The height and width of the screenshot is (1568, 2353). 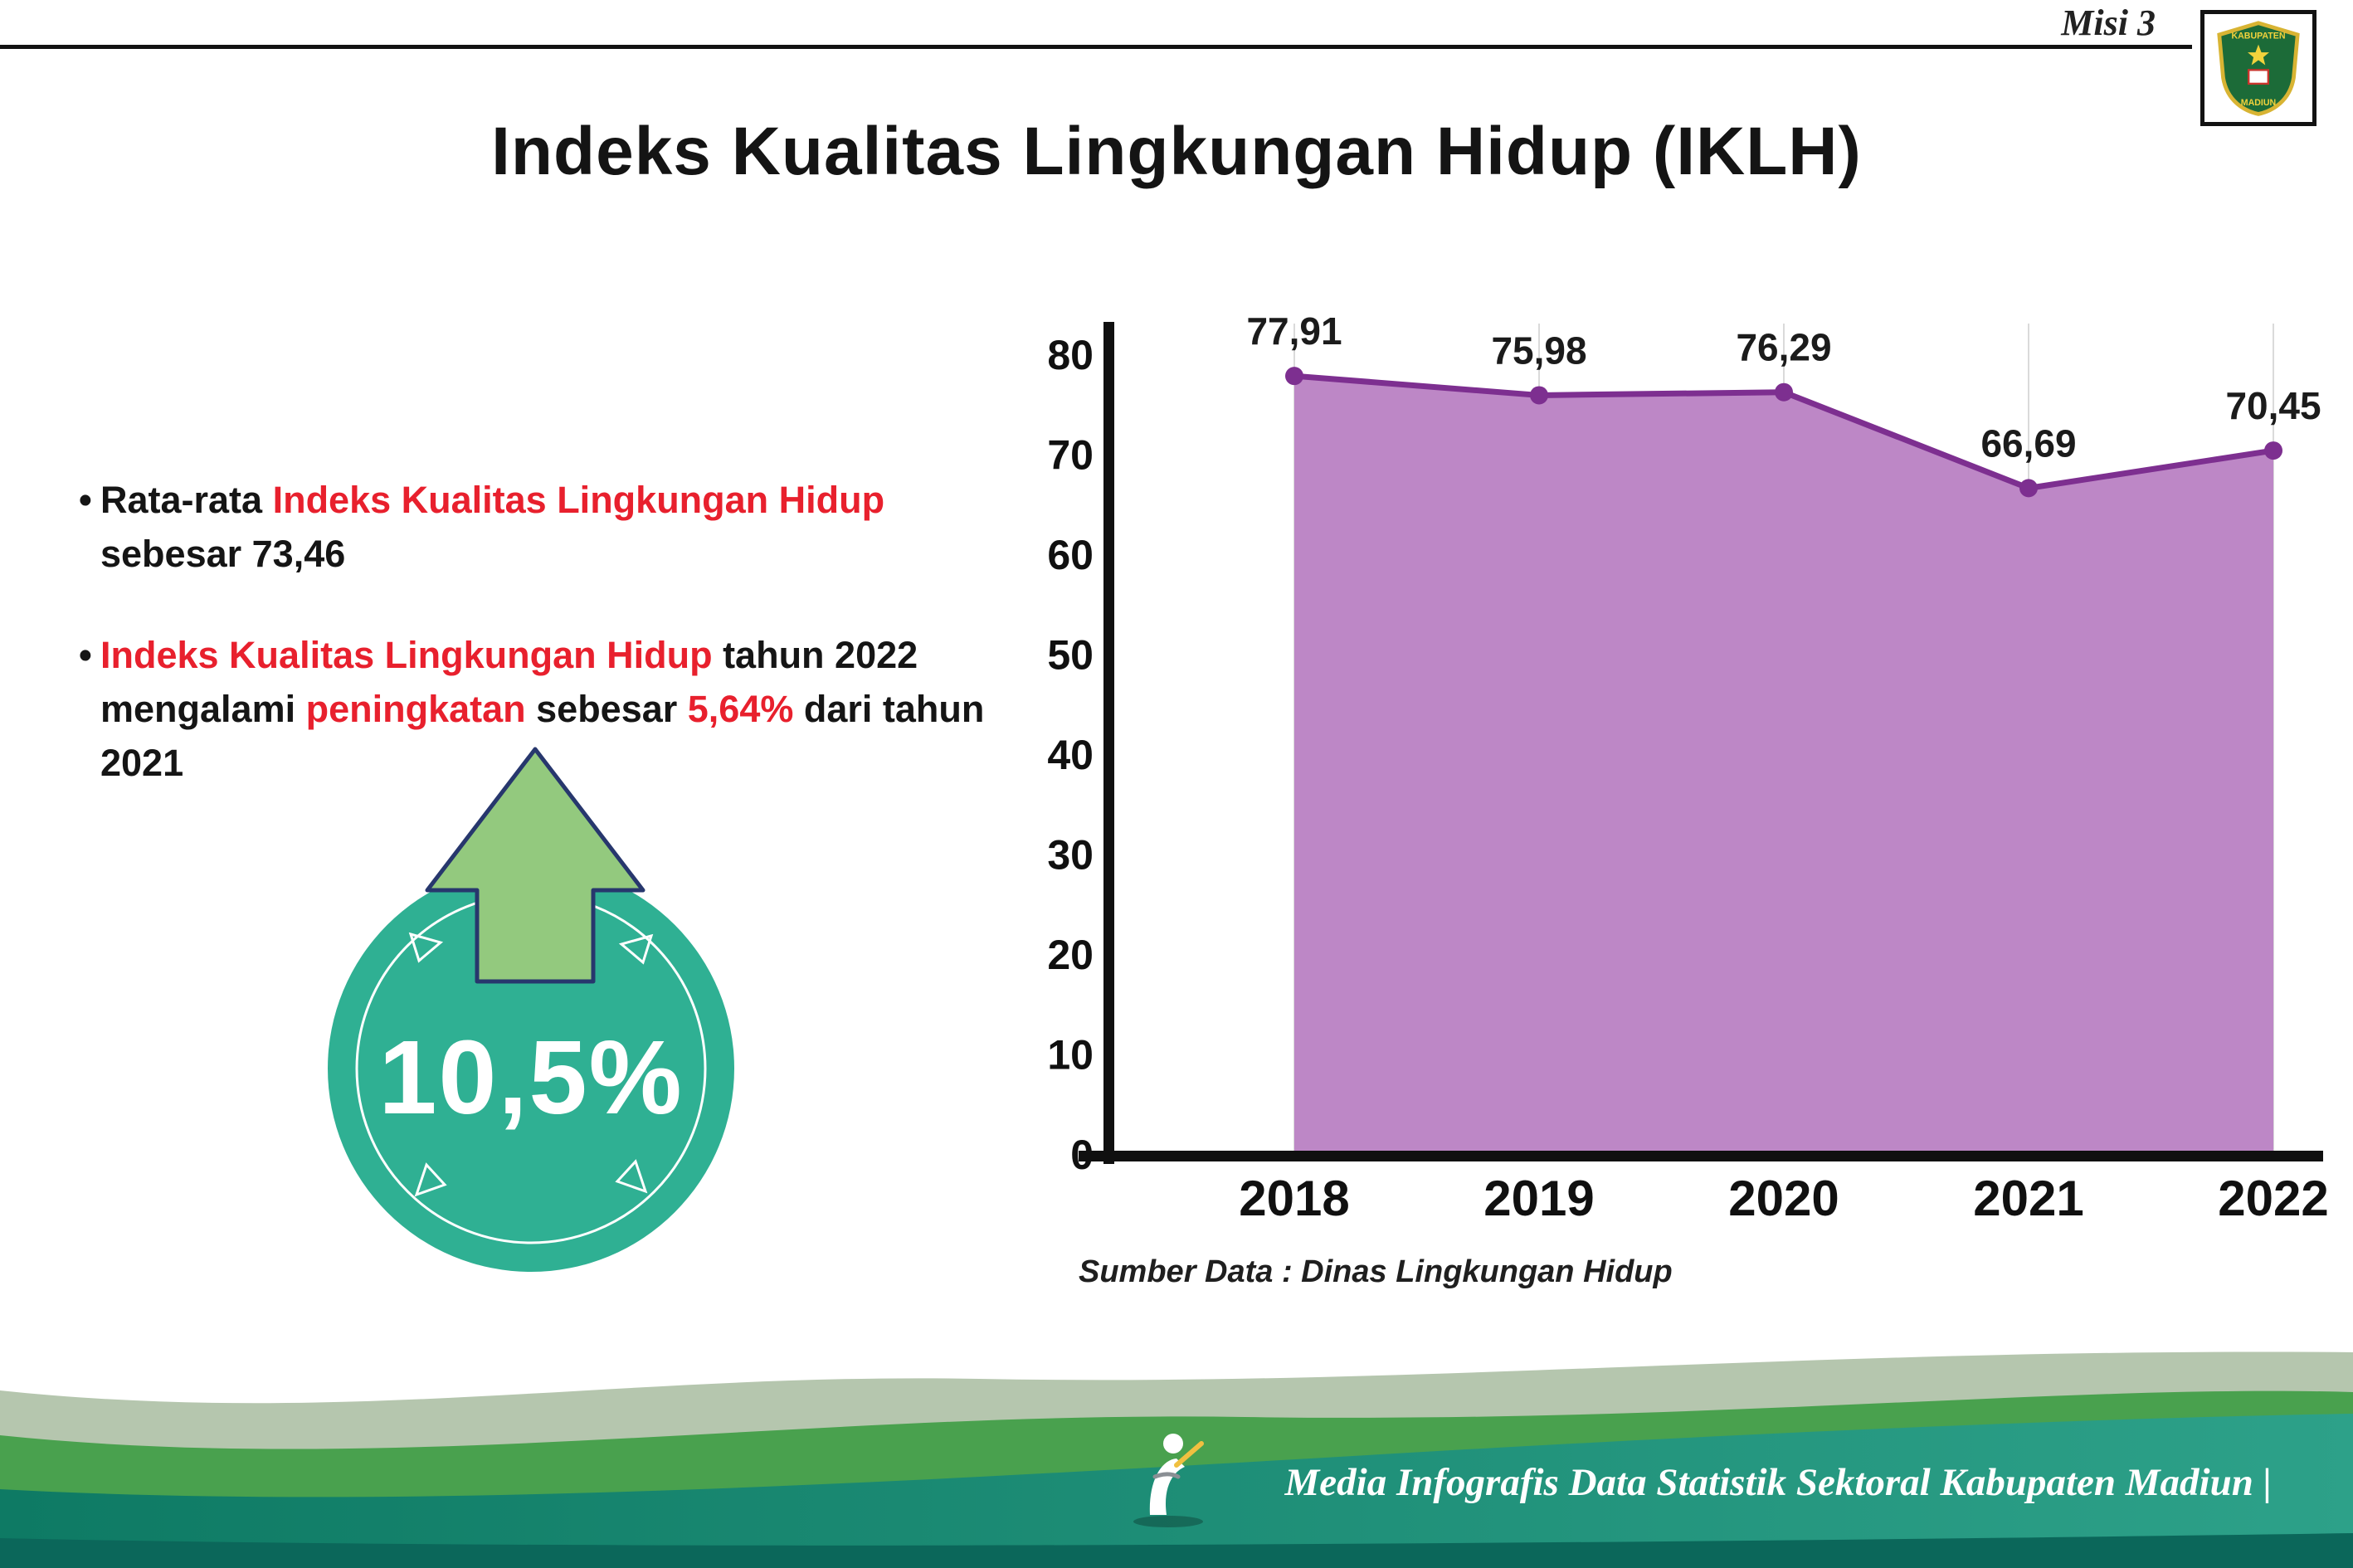 I want to click on x-category-label: 2020, so click(x=1783, y=1198).